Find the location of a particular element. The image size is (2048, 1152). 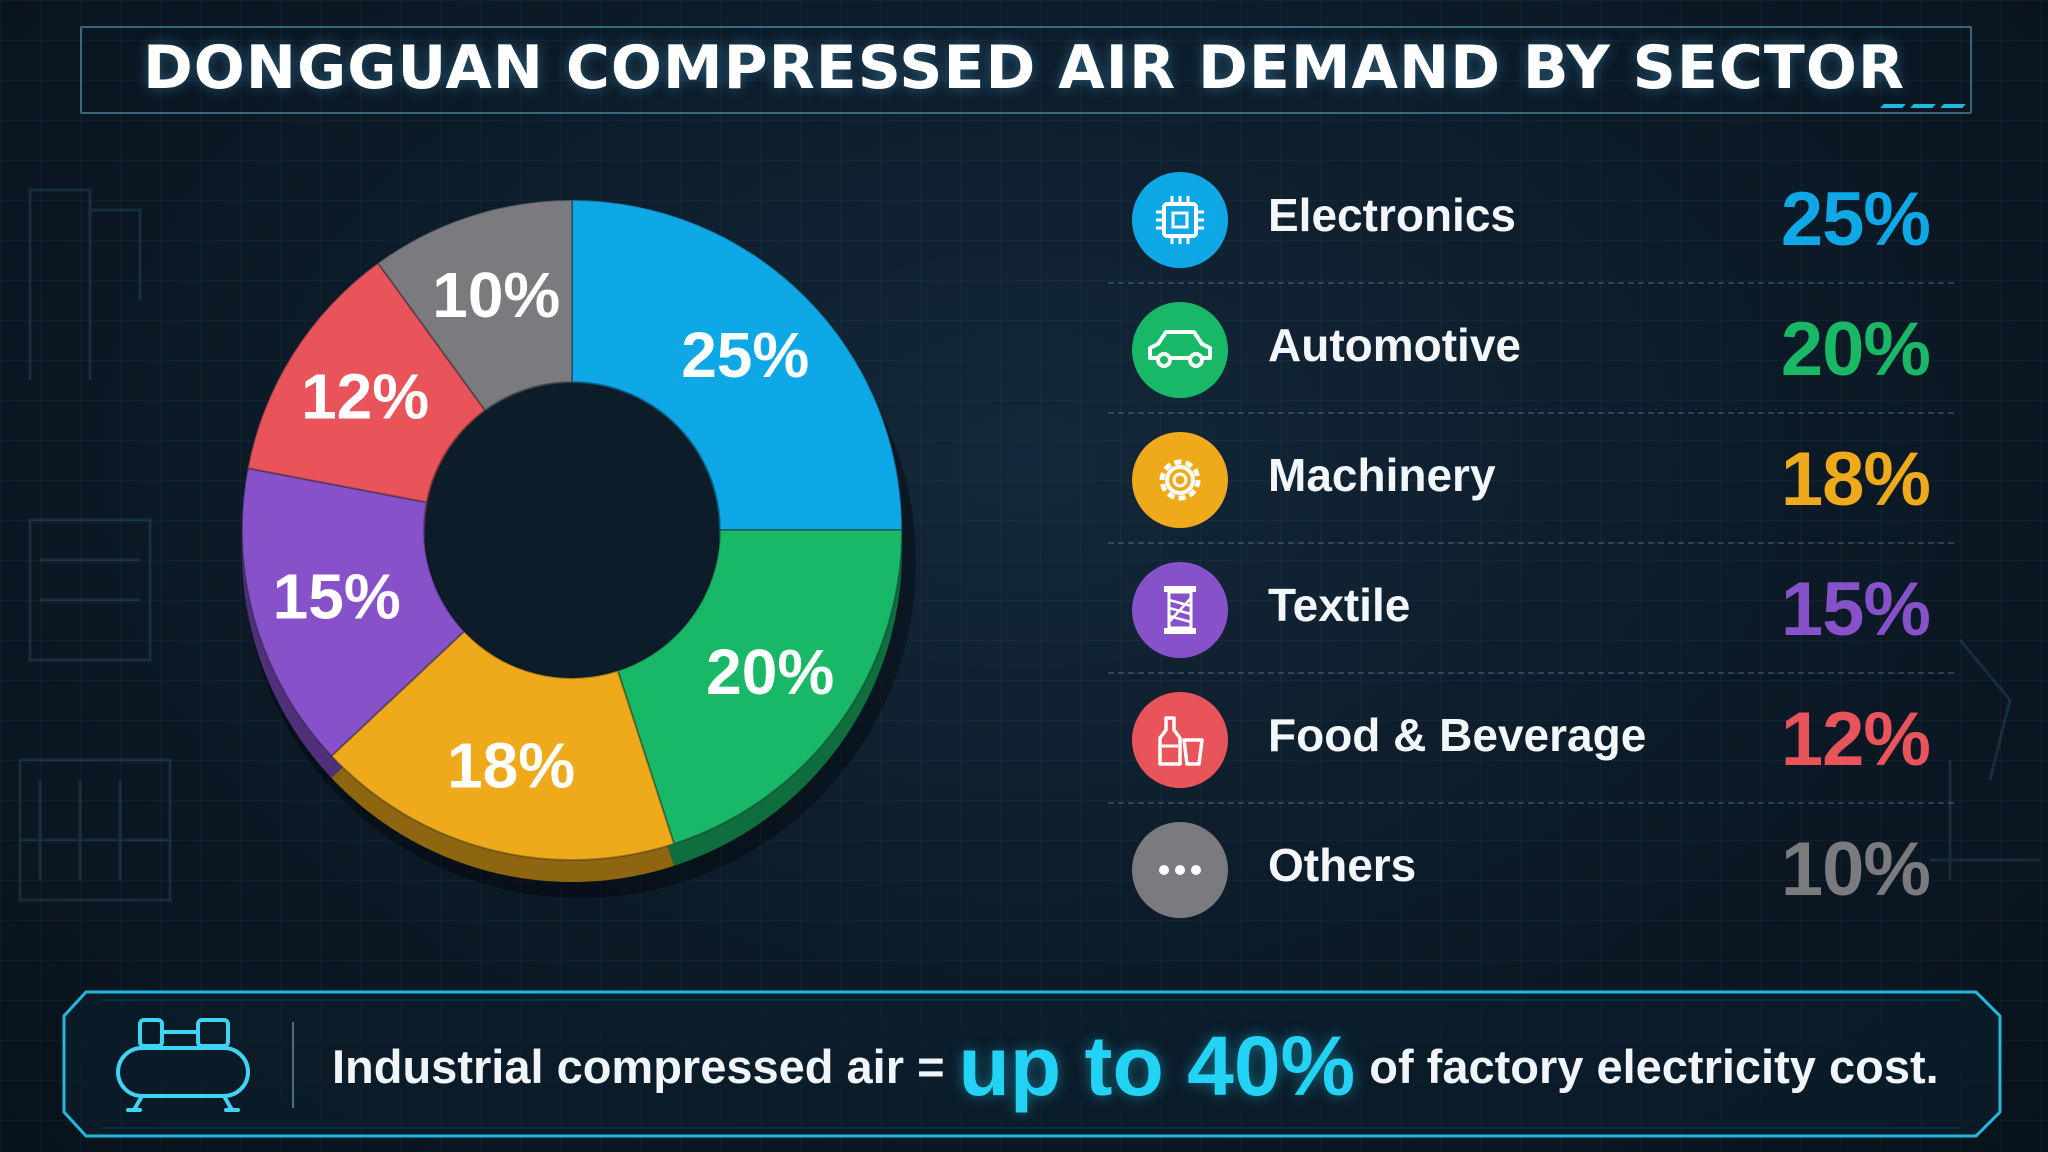

more-dots-icon is located at coordinates (1180, 870).